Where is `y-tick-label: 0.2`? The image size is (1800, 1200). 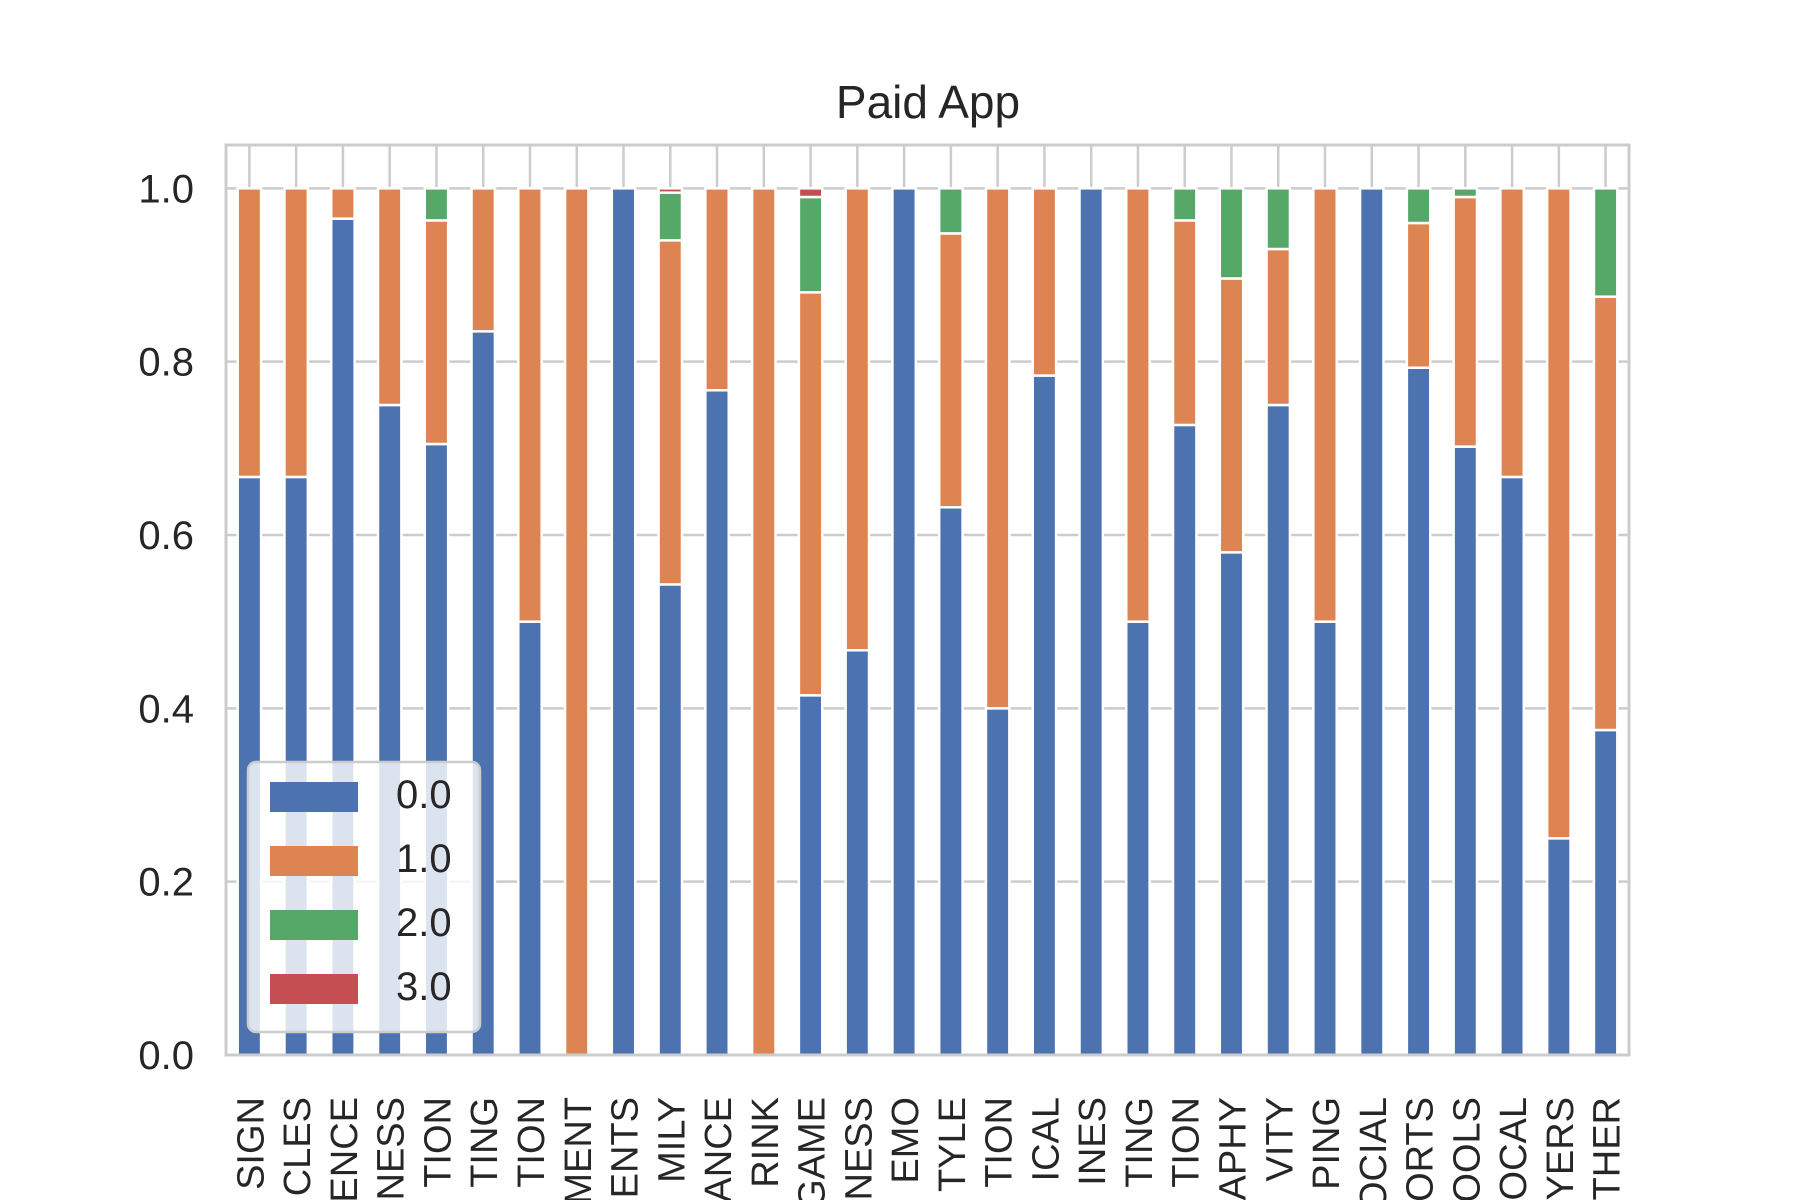 y-tick-label: 0.2 is located at coordinates (166, 883).